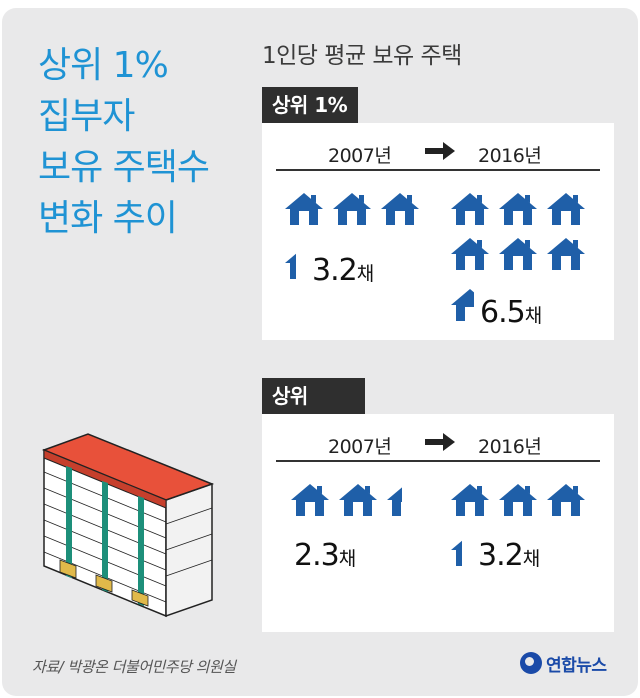 The width and height of the screenshot is (640, 698). Describe the element at coordinates (362, 56) in the screenshot. I see `subtitle: 1인당 평균 보유 주택` at that location.